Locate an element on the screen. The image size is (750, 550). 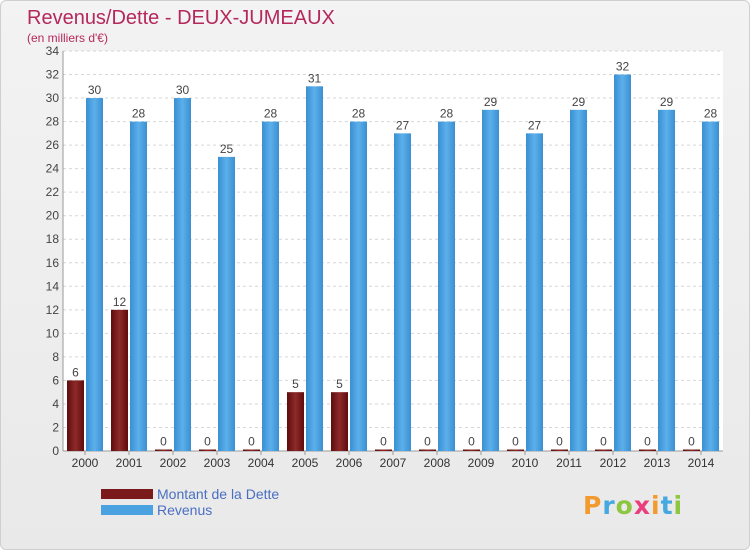
x-tick-label: 2005 is located at coordinates (305, 463).